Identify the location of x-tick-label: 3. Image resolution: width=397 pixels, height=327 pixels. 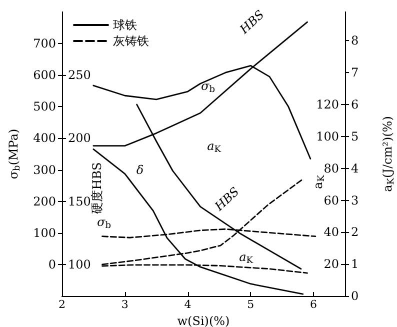
(124, 304).